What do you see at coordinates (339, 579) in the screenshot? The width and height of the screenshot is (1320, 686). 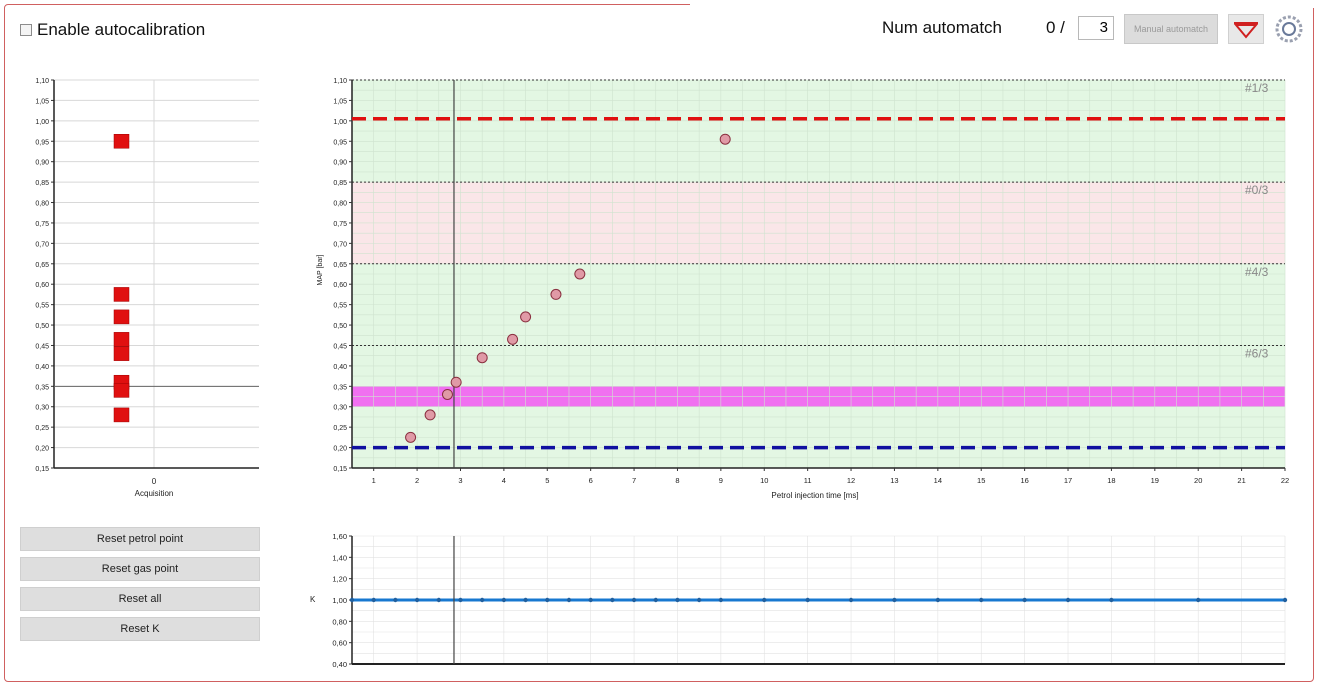 I see `k-y-tick-label: 1,20` at bounding box center [339, 579].